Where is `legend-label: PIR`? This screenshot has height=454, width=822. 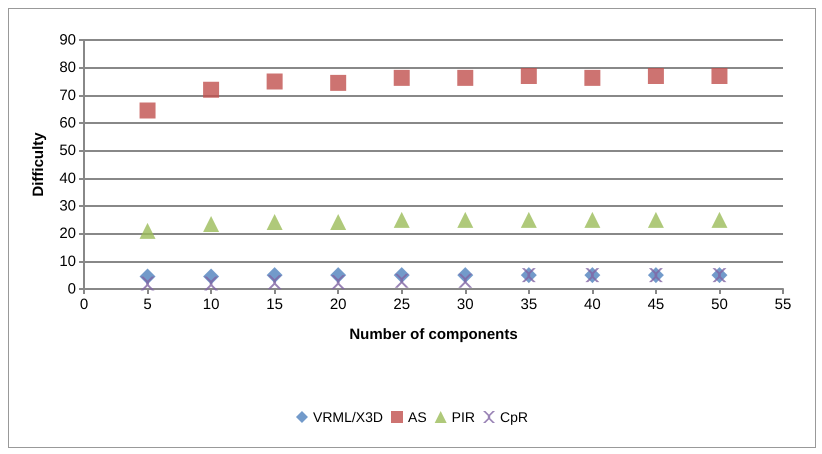 legend-label: PIR is located at coordinates (464, 417).